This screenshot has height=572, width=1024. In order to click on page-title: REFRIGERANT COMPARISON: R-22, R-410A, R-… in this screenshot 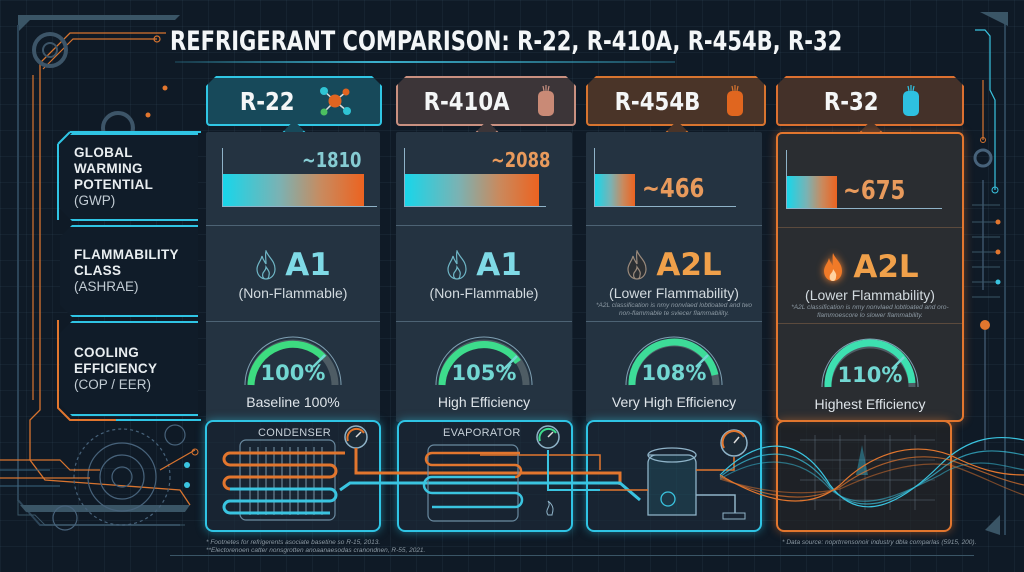, I will do `click(506, 41)`.